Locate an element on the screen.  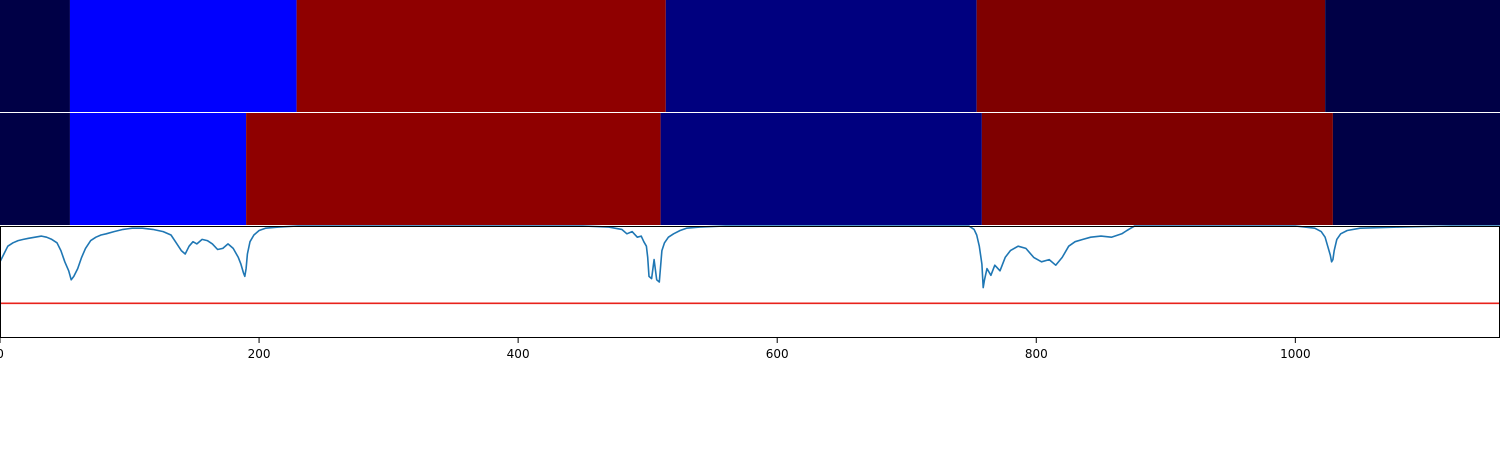
x-tick-label-200: 200 is located at coordinates (259, 354).